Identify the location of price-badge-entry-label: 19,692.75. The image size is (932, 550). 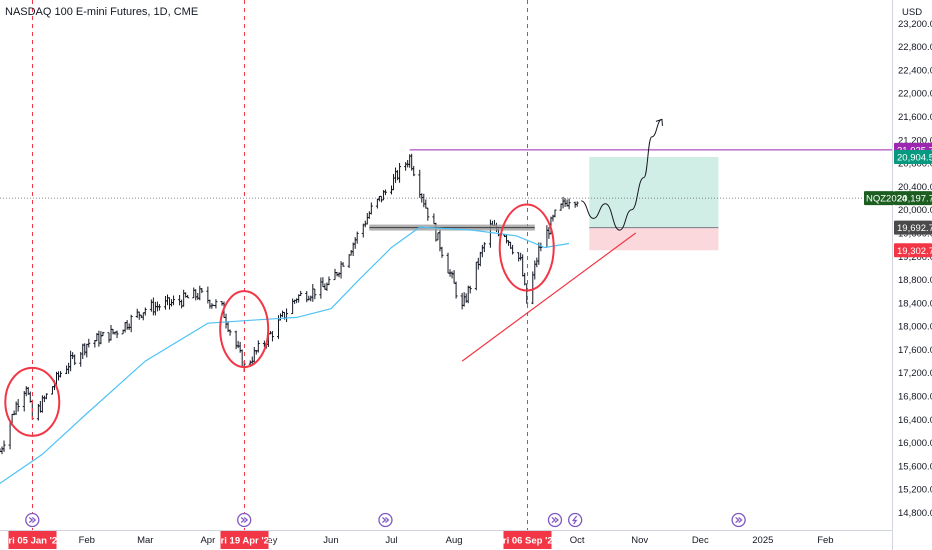
(914, 228).